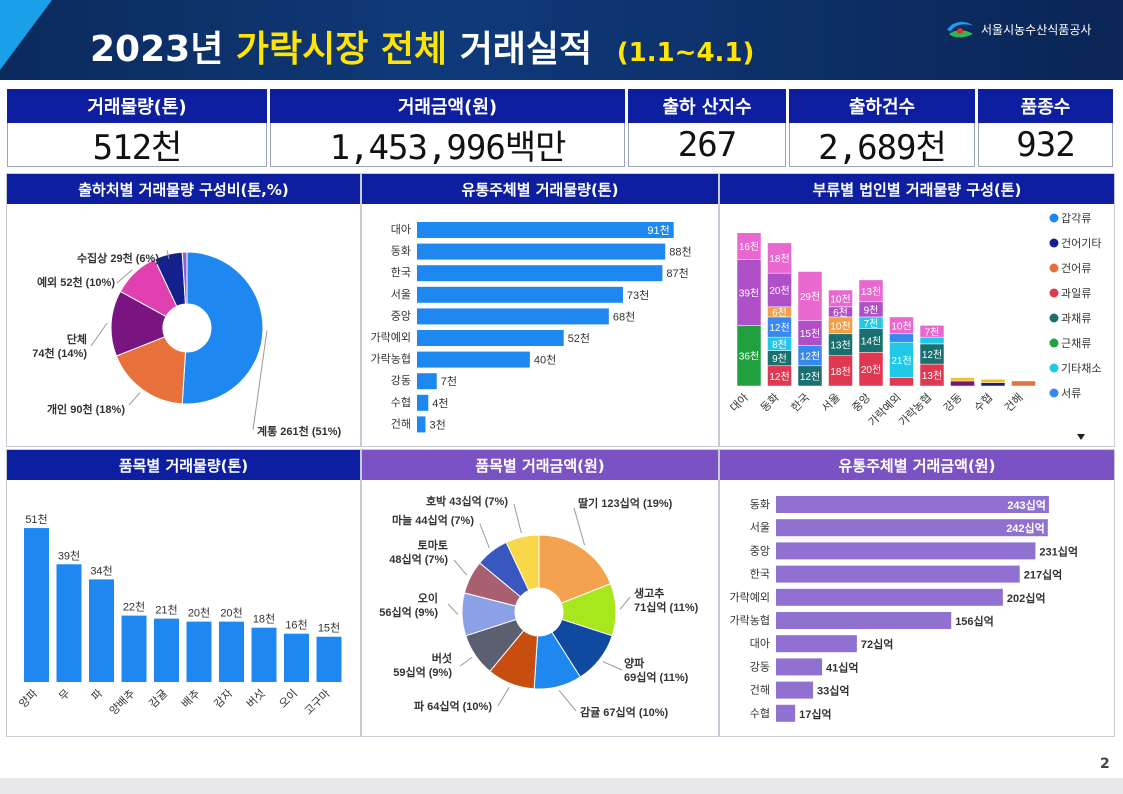 The height and width of the screenshot is (794, 1123). Describe the element at coordinates (526, 49) in the screenshot. I see `title-rest: 거래실적` at that location.